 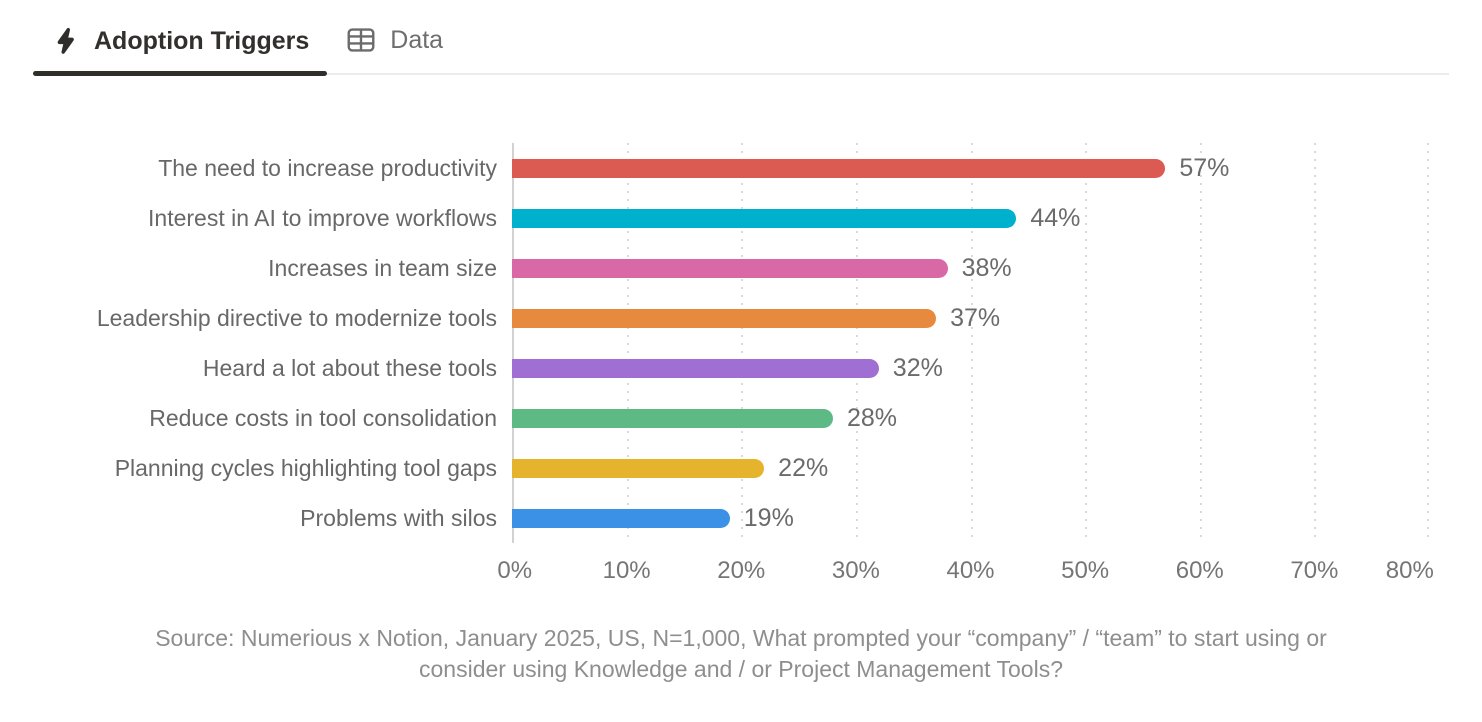 What do you see at coordinates (66, 41) in the screenshot?
I see `lightning-icon` at bounding box center [66, 41].